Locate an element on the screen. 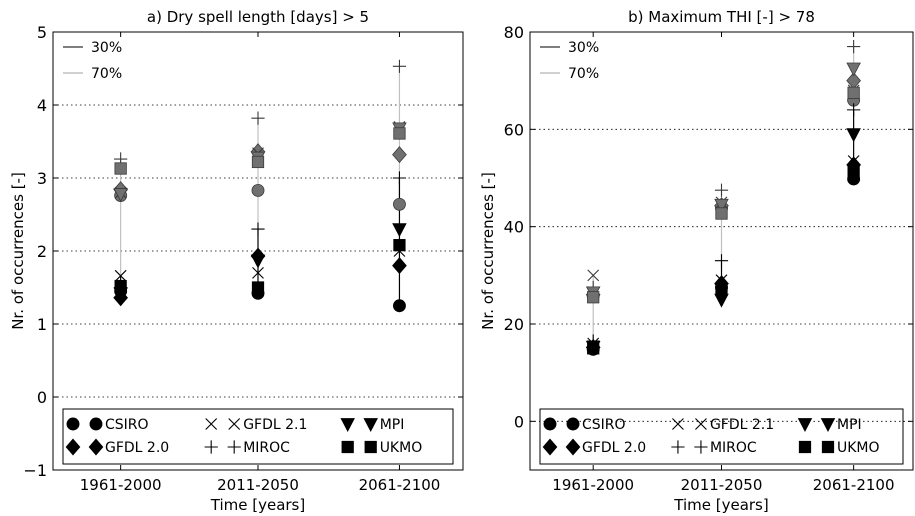 The height and width of the screenshot is (516, 915). legend-lines-b: 30% 70% is located at coordinates (583, 61).